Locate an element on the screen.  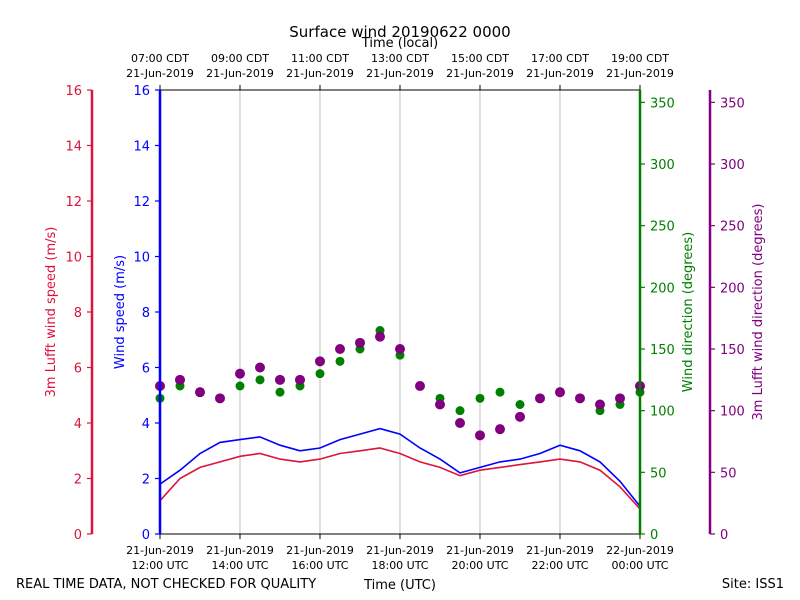
top-tick-date-5: 21-Jun-2019 is located at coordinates (560, 73).